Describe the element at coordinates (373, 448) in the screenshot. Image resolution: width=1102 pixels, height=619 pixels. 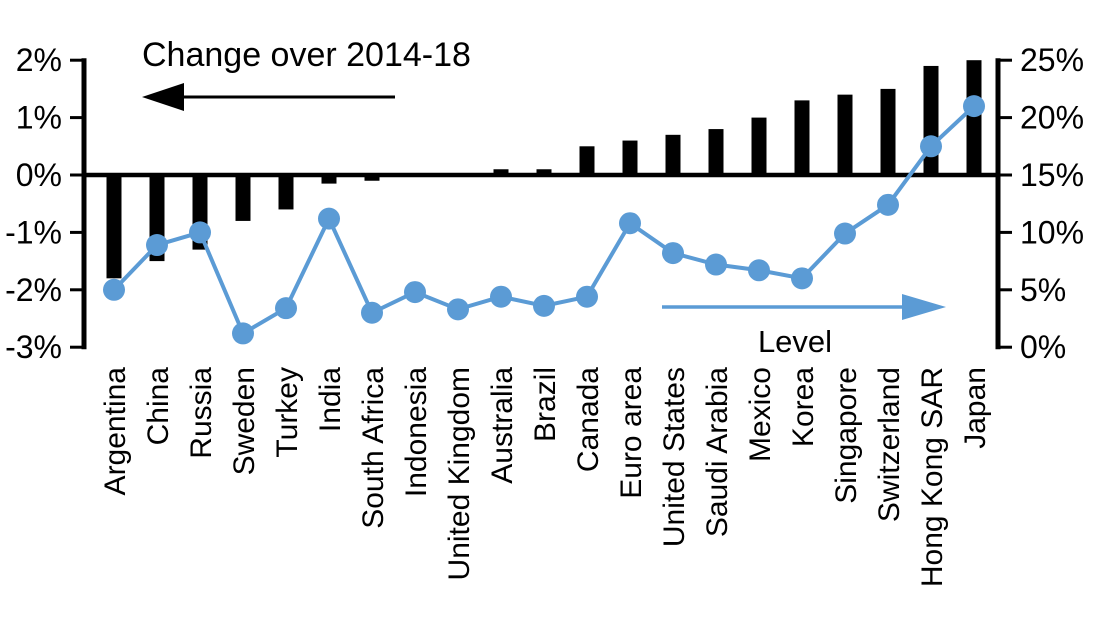
I see `category-label-south-africa: South Africa` at that location.